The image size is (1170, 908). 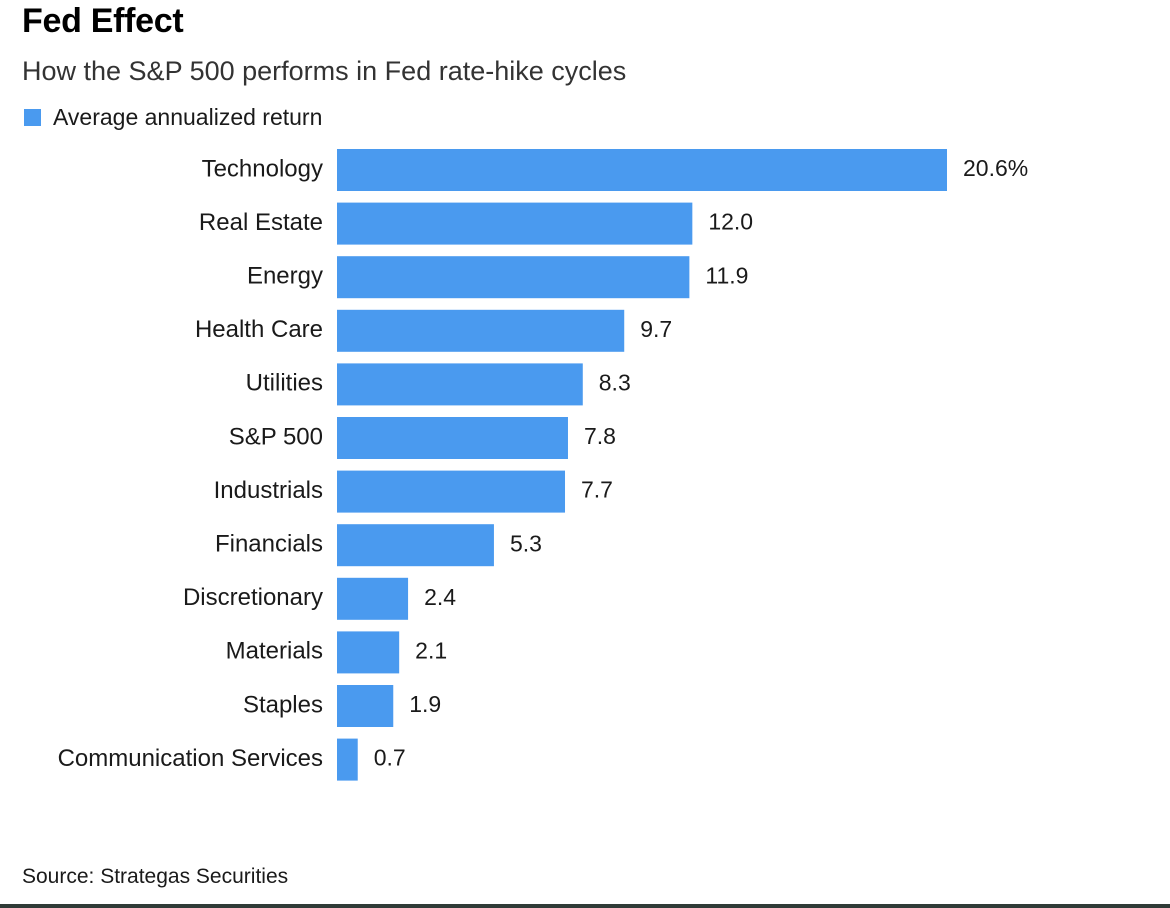 What do you see at coordinates (261, 222) in the screenshot?
I see `category-label: Real Estate` at bounding box center [261, 222].